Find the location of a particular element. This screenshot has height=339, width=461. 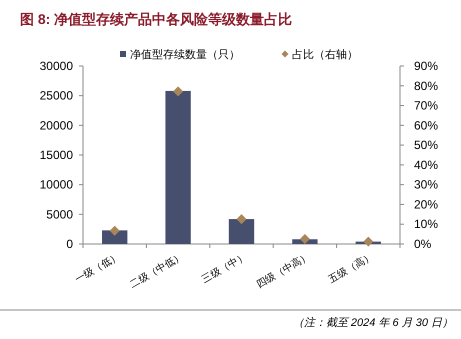

legend-label: 占比（右轴） is located at coordinates (325, 54).